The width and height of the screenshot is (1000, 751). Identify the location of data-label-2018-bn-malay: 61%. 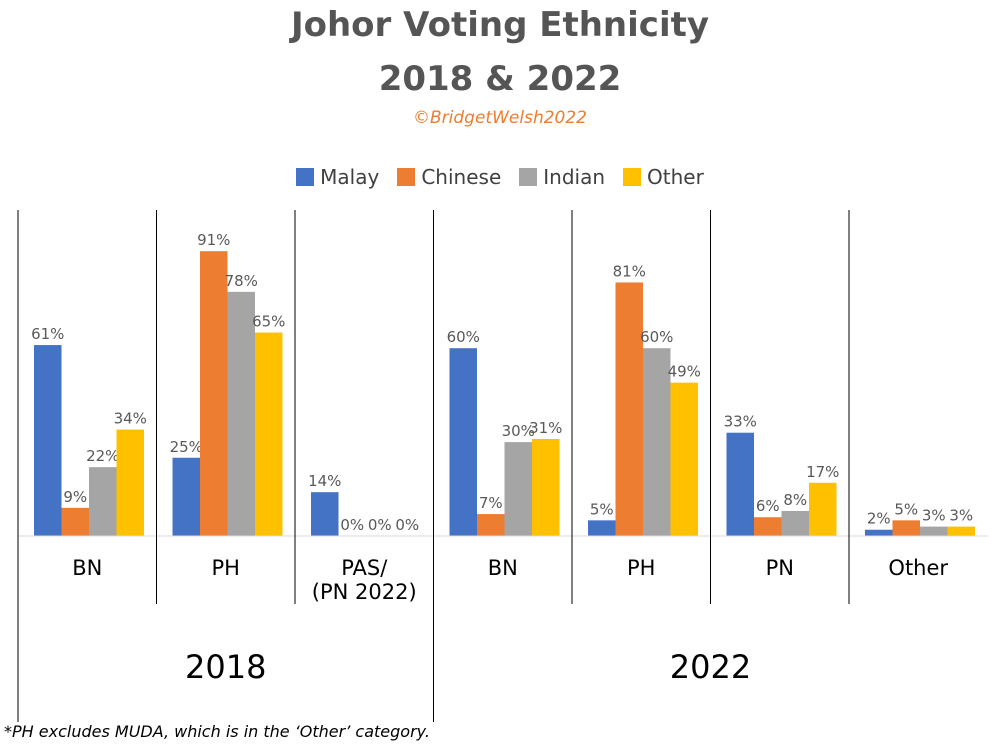
(47, 334).